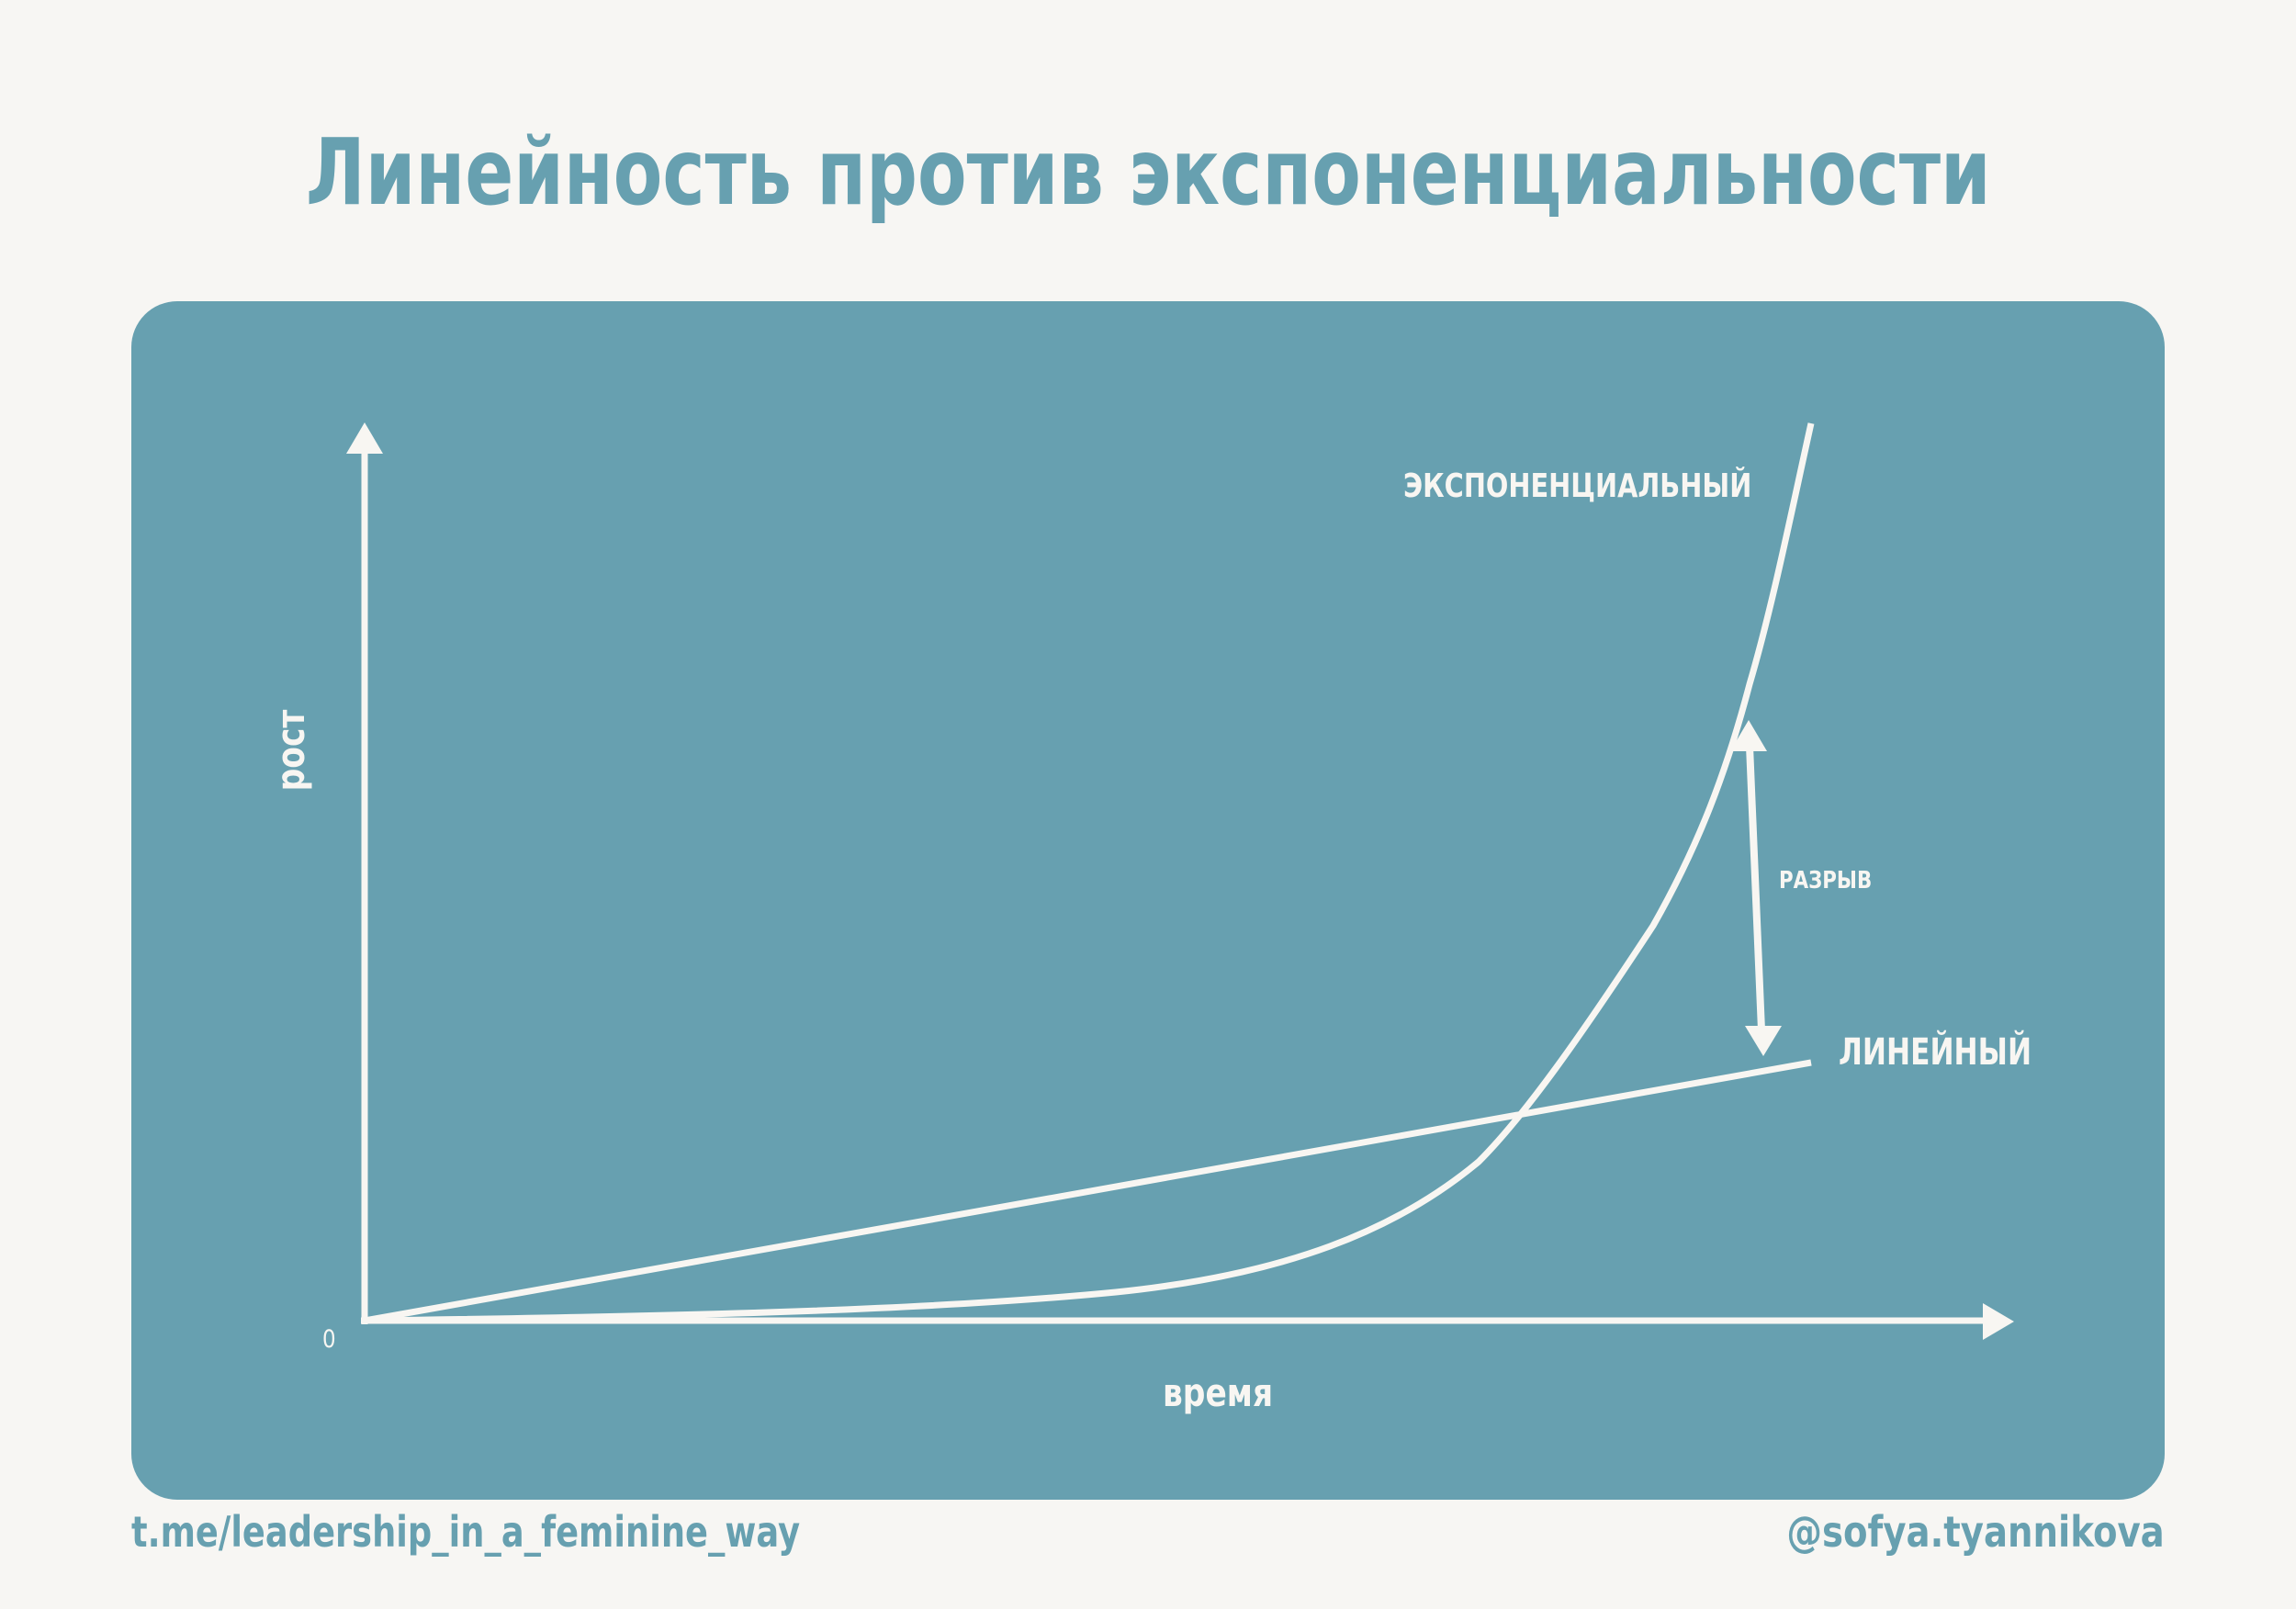  I want to click on telegram-link: t.me/leadership_in_a_feminine_way, so click(466, 1532).